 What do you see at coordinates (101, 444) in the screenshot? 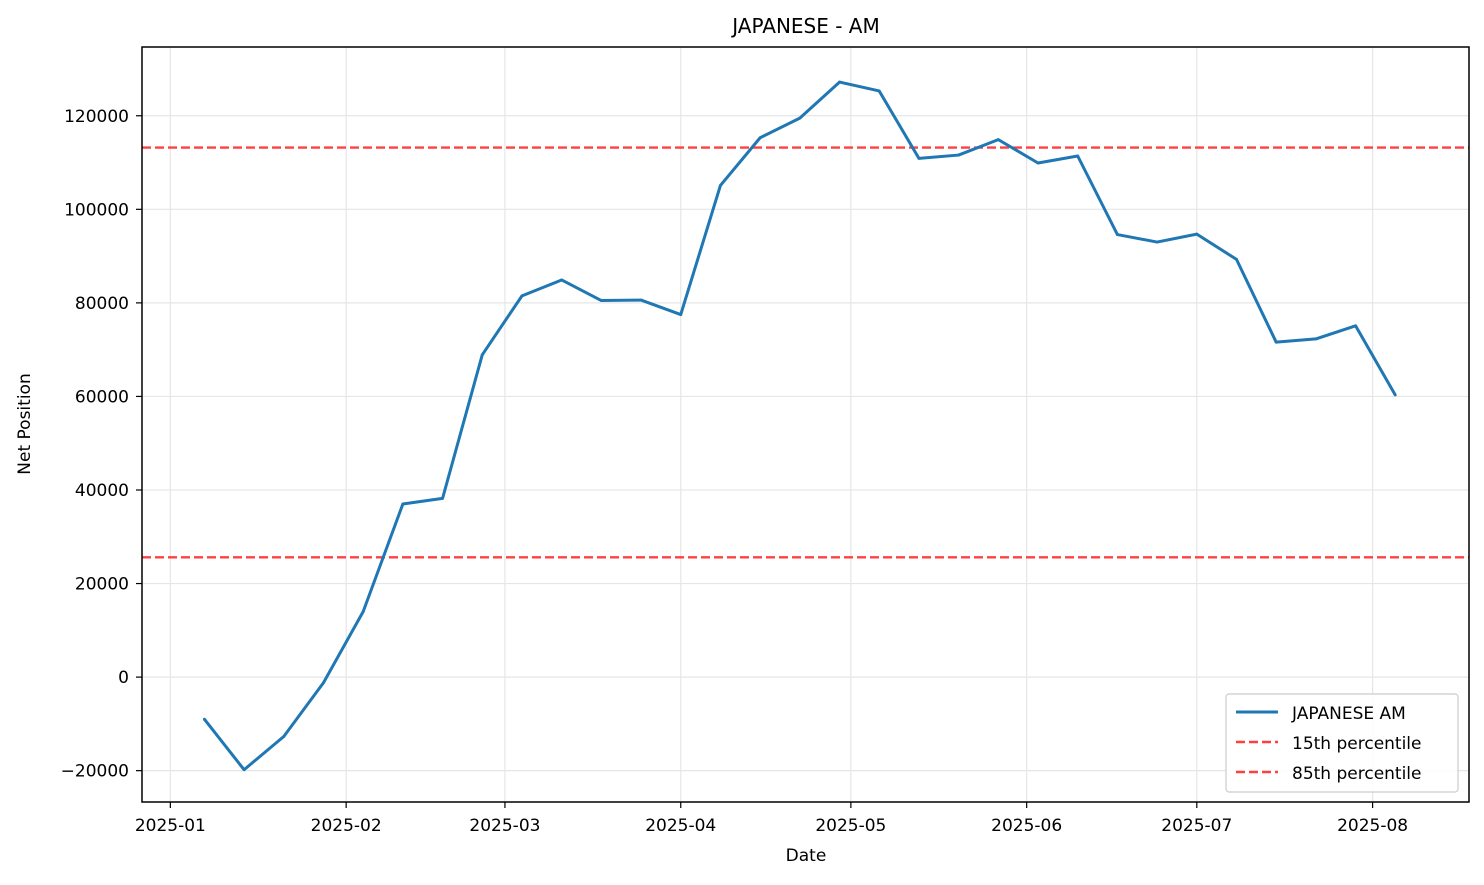
I see `y-axis-ticks: −20000 0 20000 40000 60000 80000 100000 120000` at bounding box center [101, 444].